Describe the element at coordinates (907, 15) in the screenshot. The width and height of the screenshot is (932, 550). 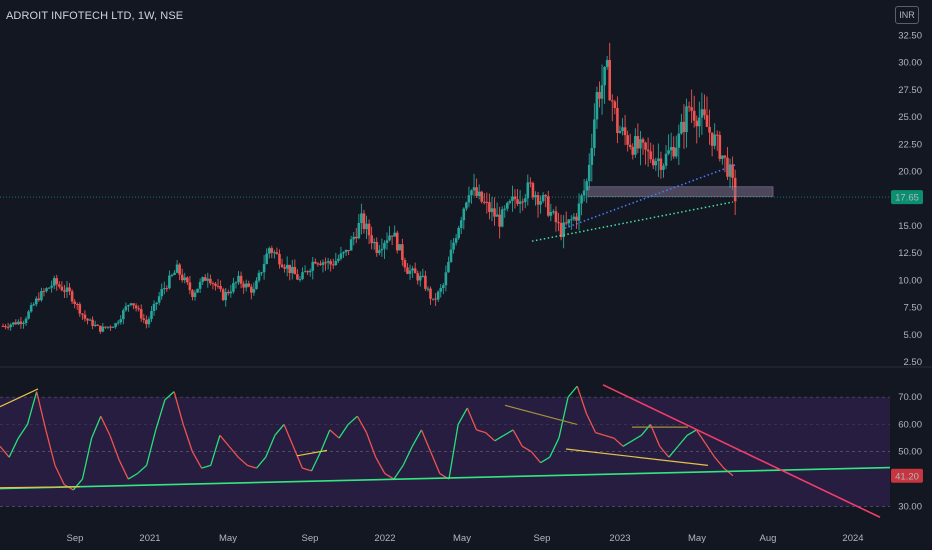
I see `currency-label: INR` at that location.